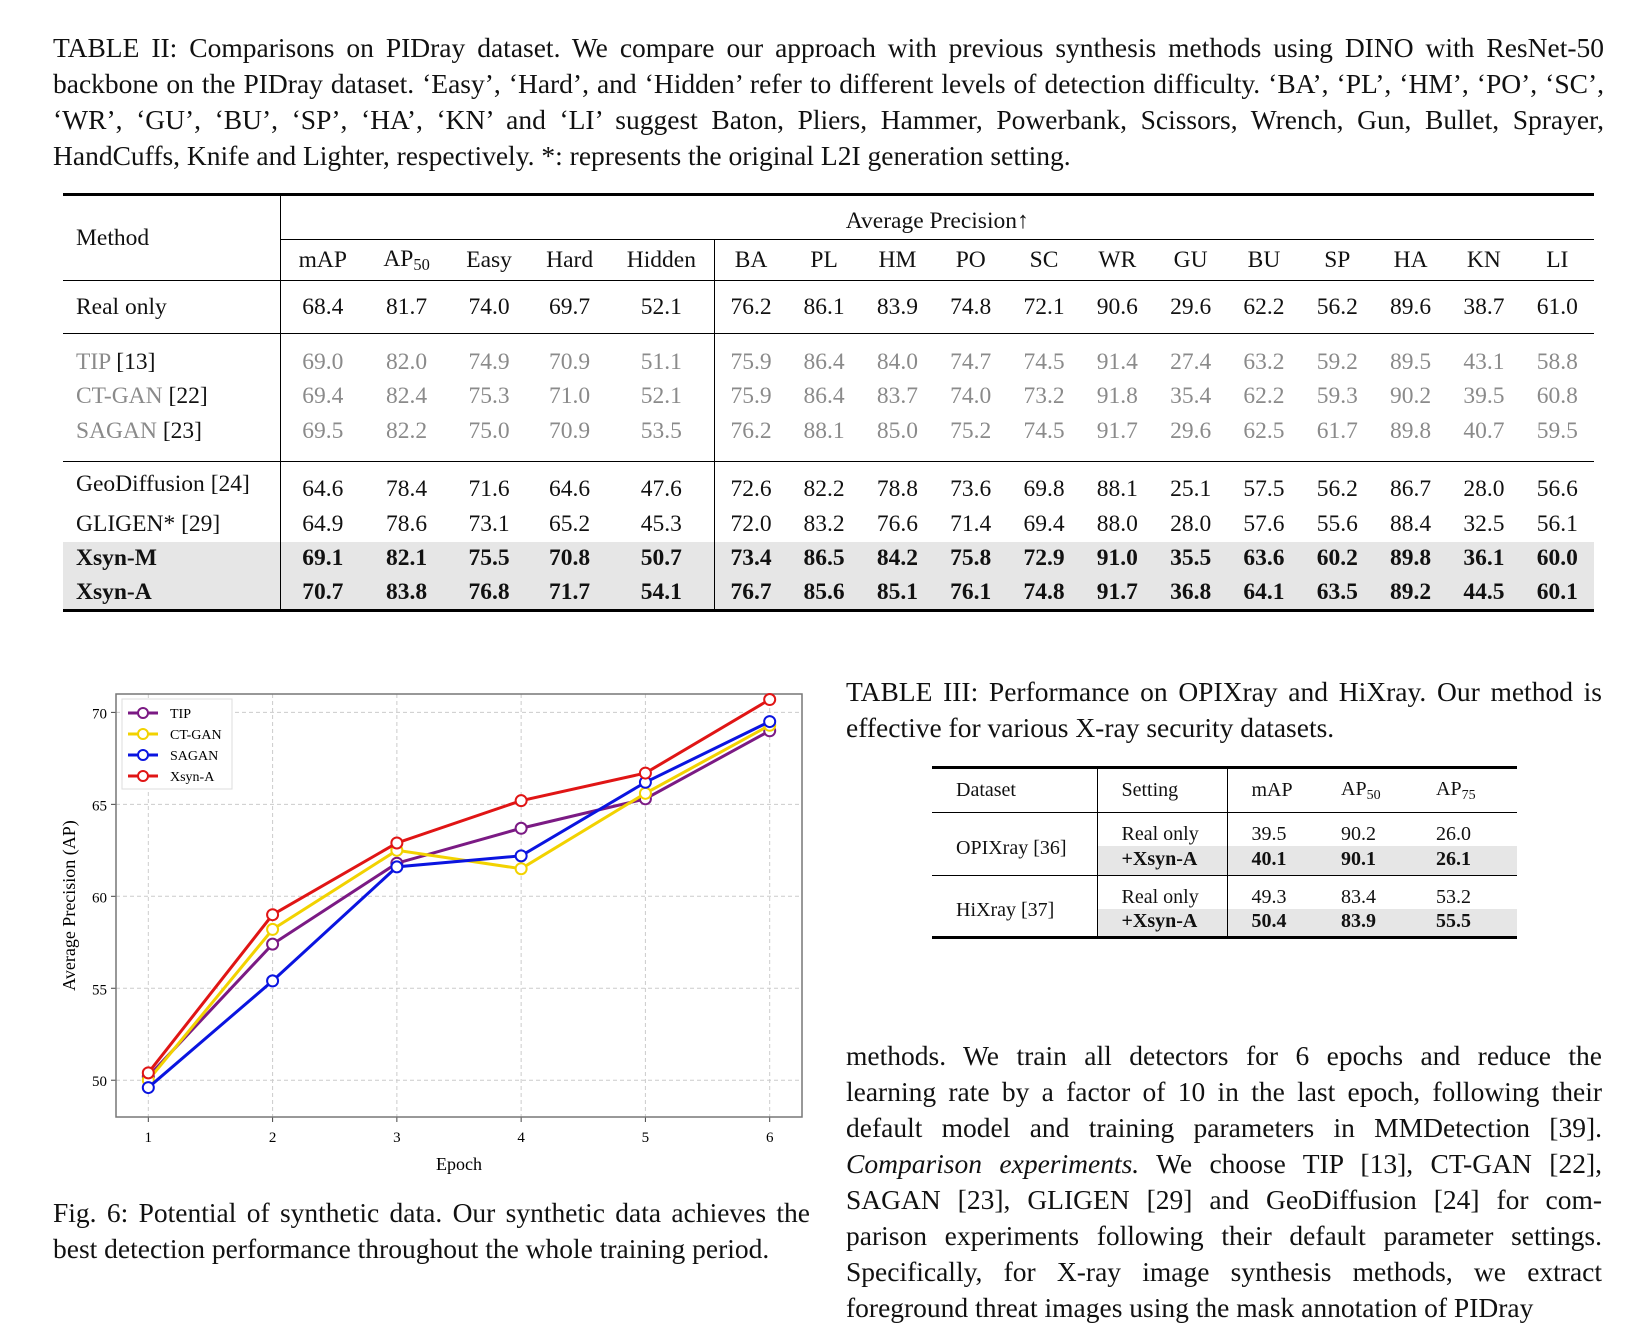 Image resolution: width=1652 pixels, height=1326 pixels. I want to click on plot-frame, so click(459, 905).